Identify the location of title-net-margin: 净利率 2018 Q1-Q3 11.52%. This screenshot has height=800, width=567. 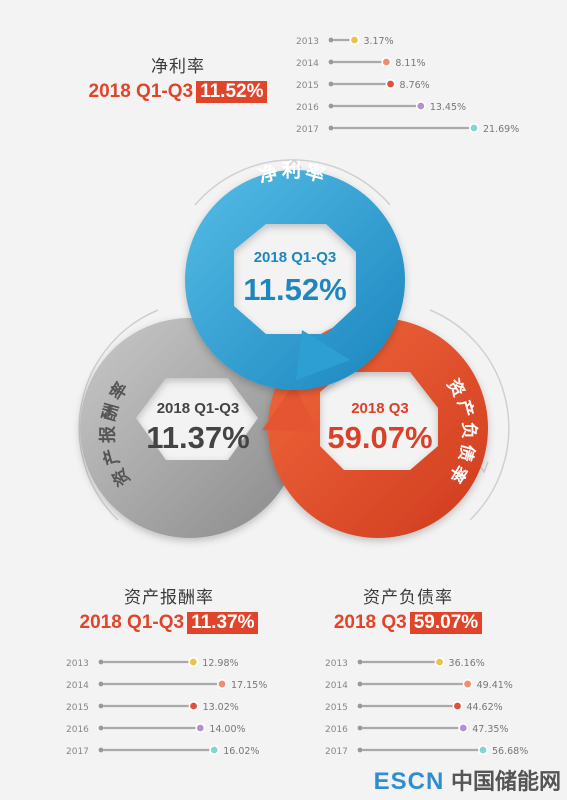
(178, 77).